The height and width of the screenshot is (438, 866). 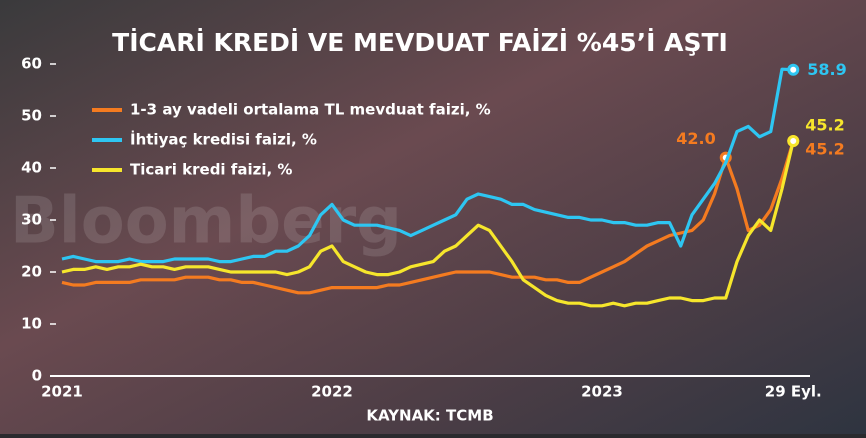 What do you see at coordinates (31, 272) in the screenshot?
I see `y-tick-label: 20` at bounding box center [31, 272].